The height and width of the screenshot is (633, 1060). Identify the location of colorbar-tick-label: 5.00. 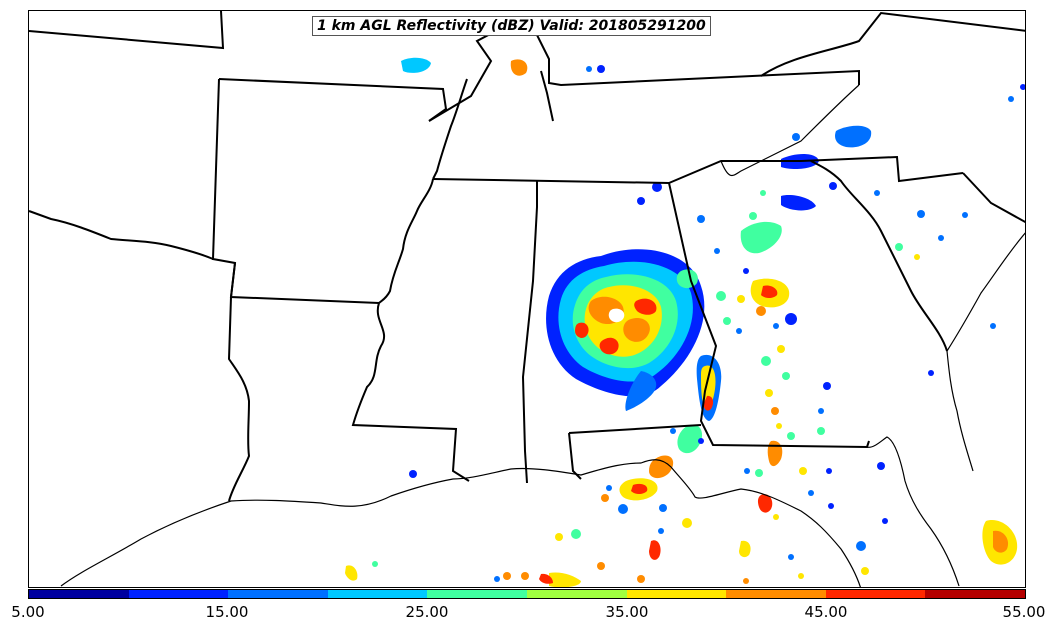
(28, 612).